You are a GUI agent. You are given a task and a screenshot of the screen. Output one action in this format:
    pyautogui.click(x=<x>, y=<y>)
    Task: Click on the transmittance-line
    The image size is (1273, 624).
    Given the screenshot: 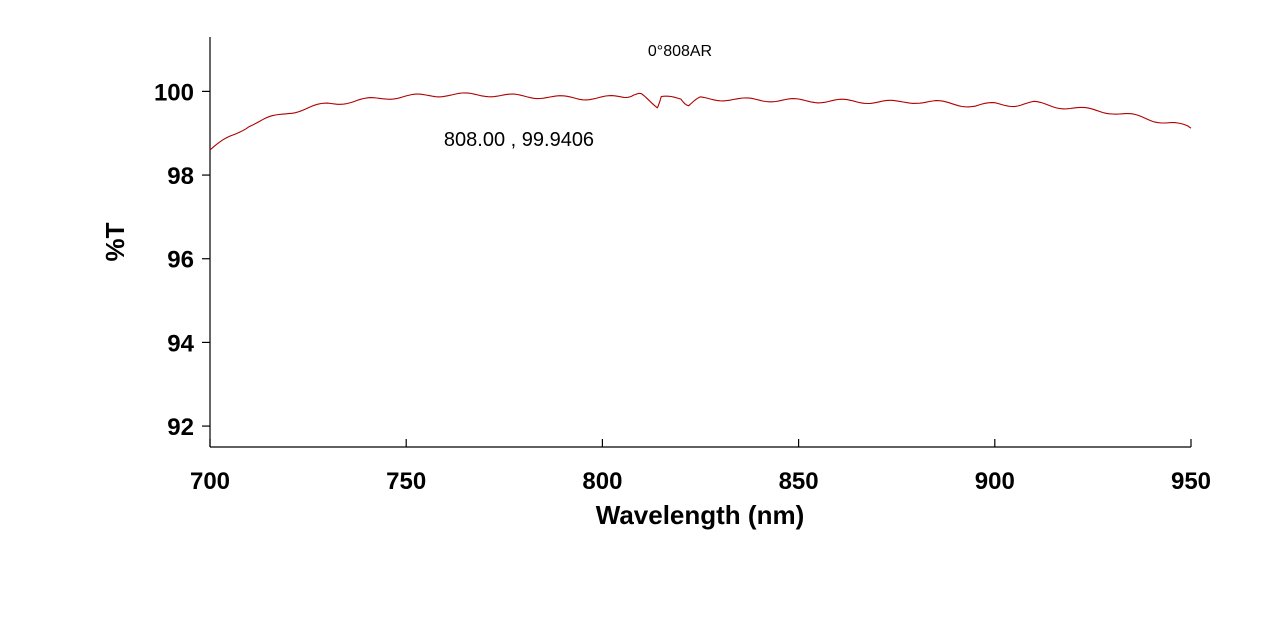 What is the action you would take?
    pyautogui.click(x=700, y=121)
    